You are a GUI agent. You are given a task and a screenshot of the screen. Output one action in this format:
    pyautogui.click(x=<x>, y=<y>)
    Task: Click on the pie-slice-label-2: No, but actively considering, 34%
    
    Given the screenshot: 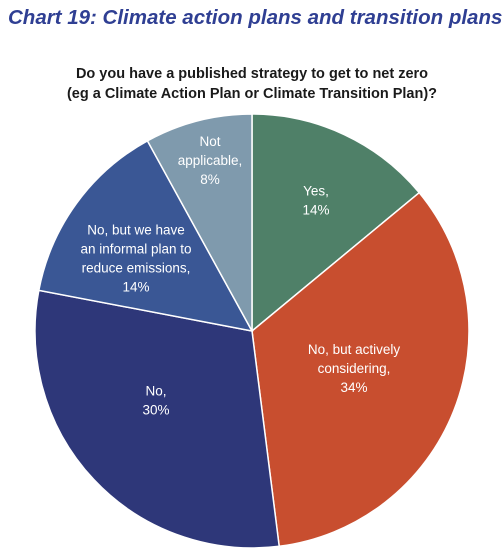 What is the action you would take?
    pyautogui.click(x=354, y=368)
    